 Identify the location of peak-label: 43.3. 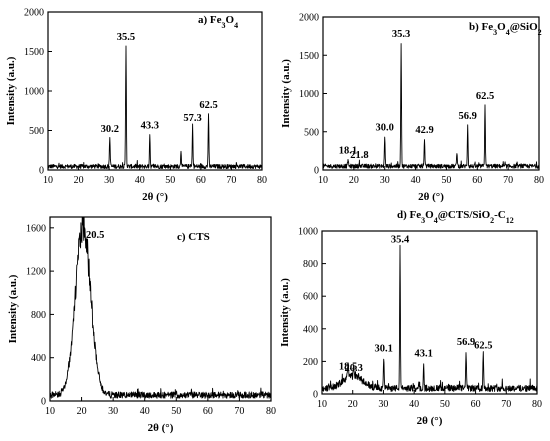
(150, 126).